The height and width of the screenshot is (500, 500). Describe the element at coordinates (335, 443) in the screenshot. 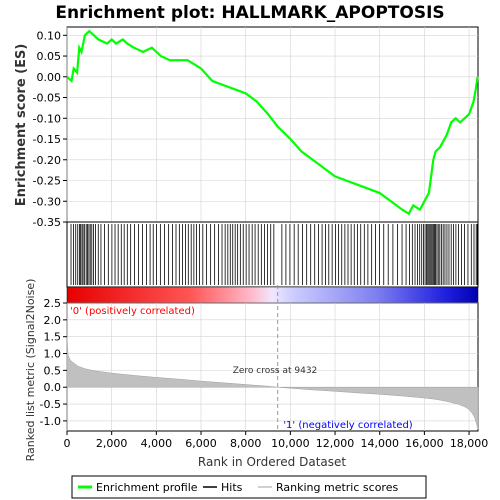

I see `x-tick-label: 12,000` at that location.